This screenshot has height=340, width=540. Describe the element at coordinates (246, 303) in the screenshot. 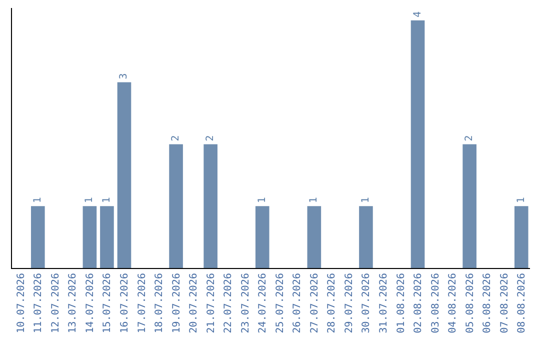

I see `x-tick-label: 23.07.2026` at that location.